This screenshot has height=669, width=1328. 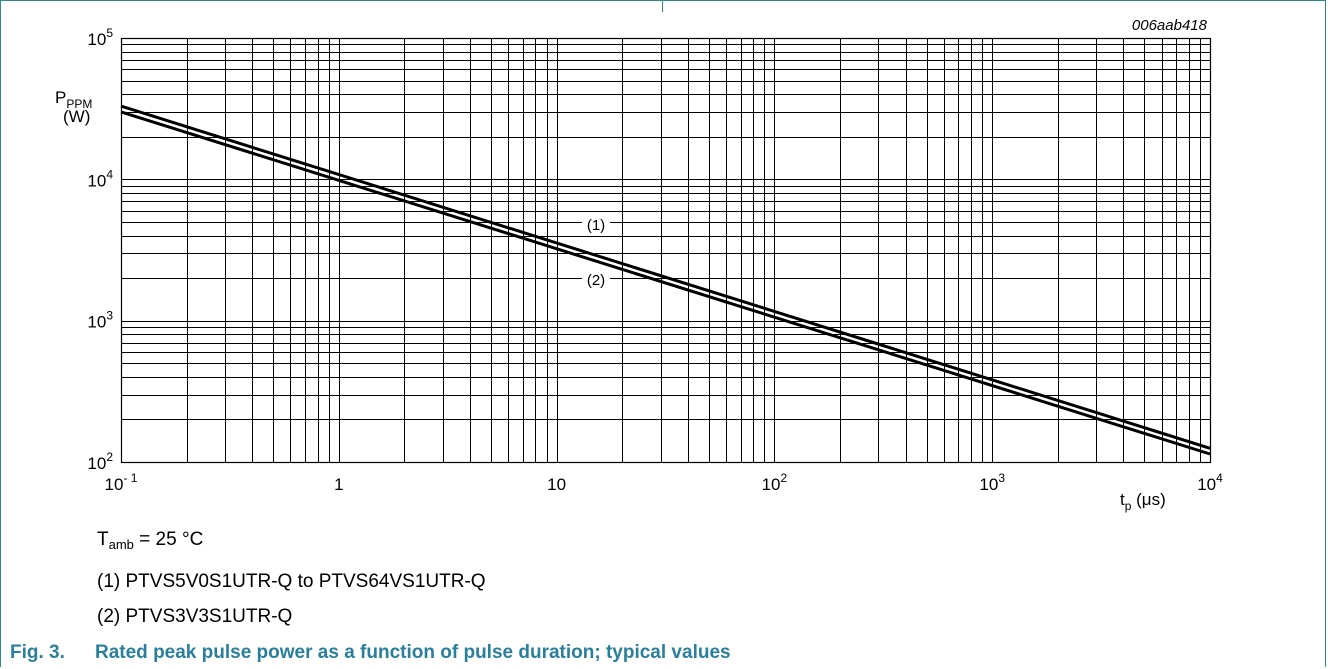 I want to click on y-tick-label: 10⁴, so click(x=100, y=178).